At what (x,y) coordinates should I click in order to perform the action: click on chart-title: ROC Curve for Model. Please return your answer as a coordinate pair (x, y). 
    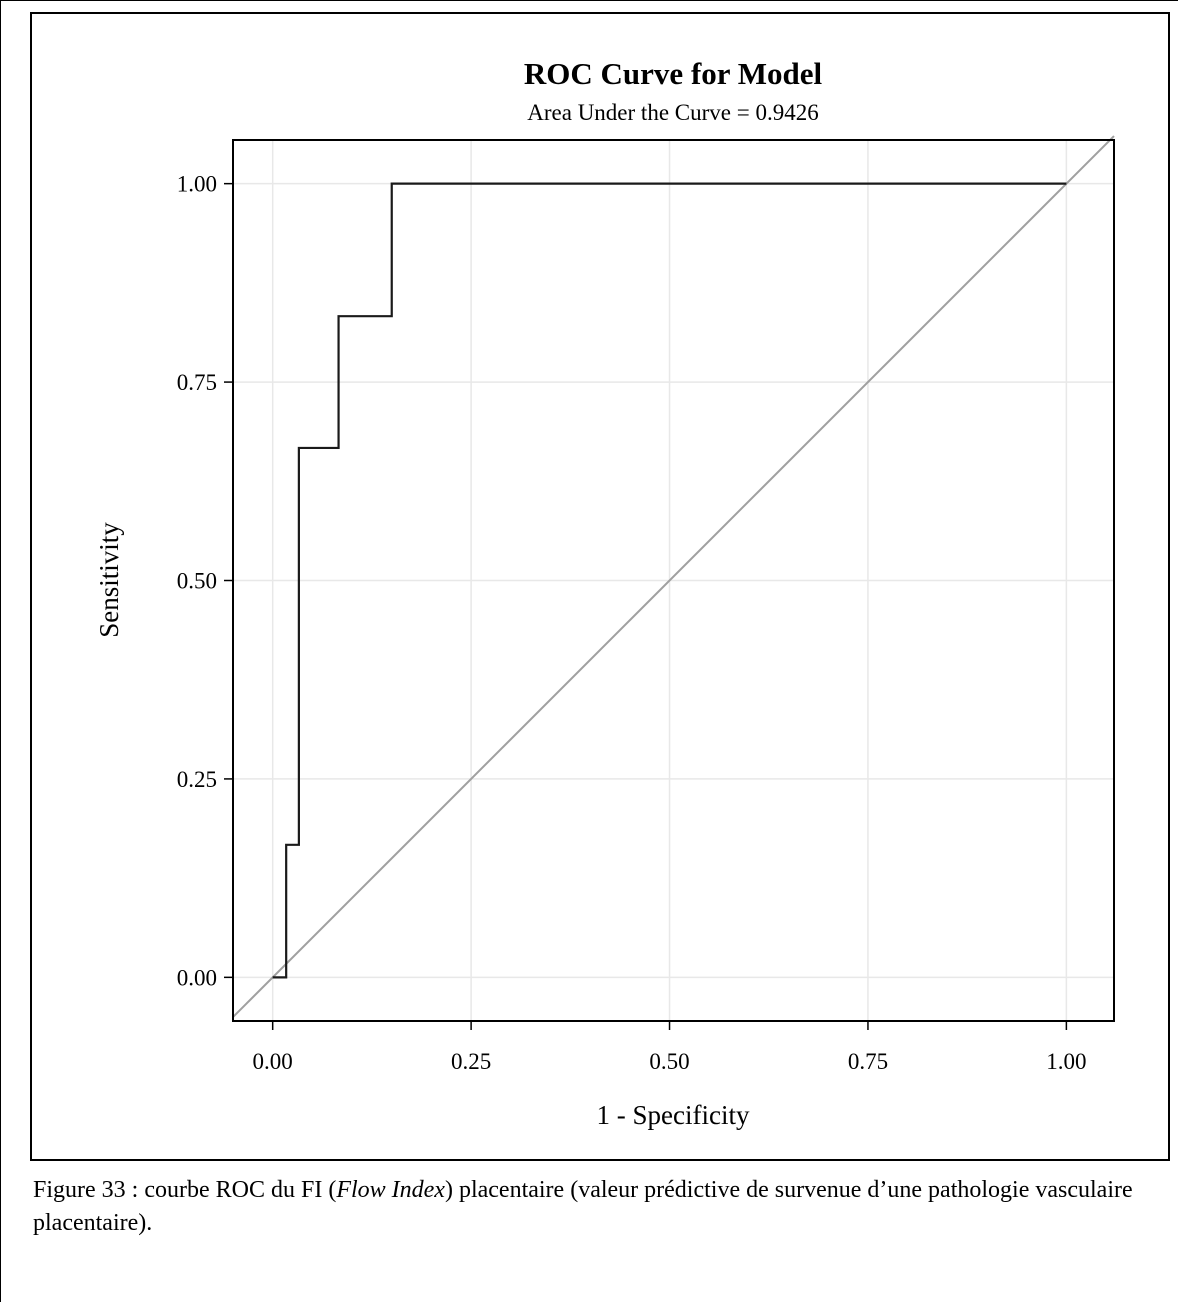
    Looking at the image, I should click on (673, 73).